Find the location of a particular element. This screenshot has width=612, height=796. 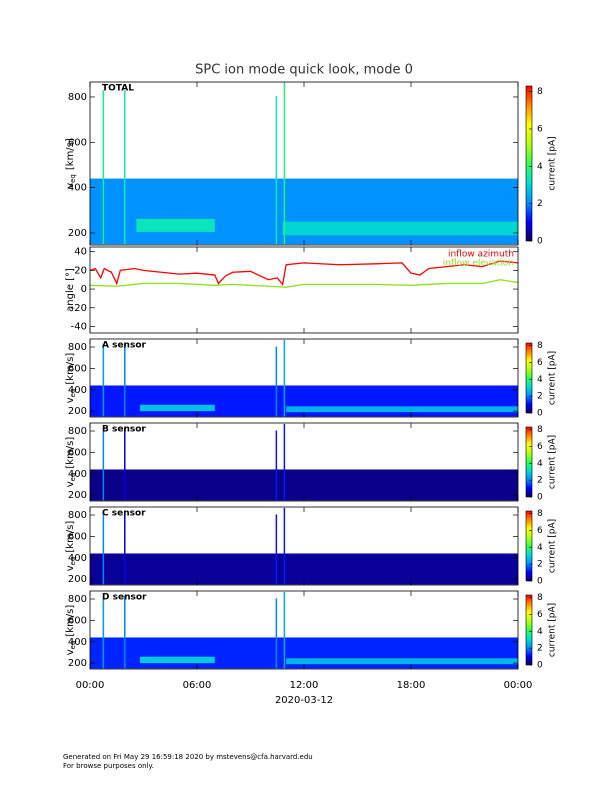

y-tick-label: -20 is located at coordinates (79, 308).